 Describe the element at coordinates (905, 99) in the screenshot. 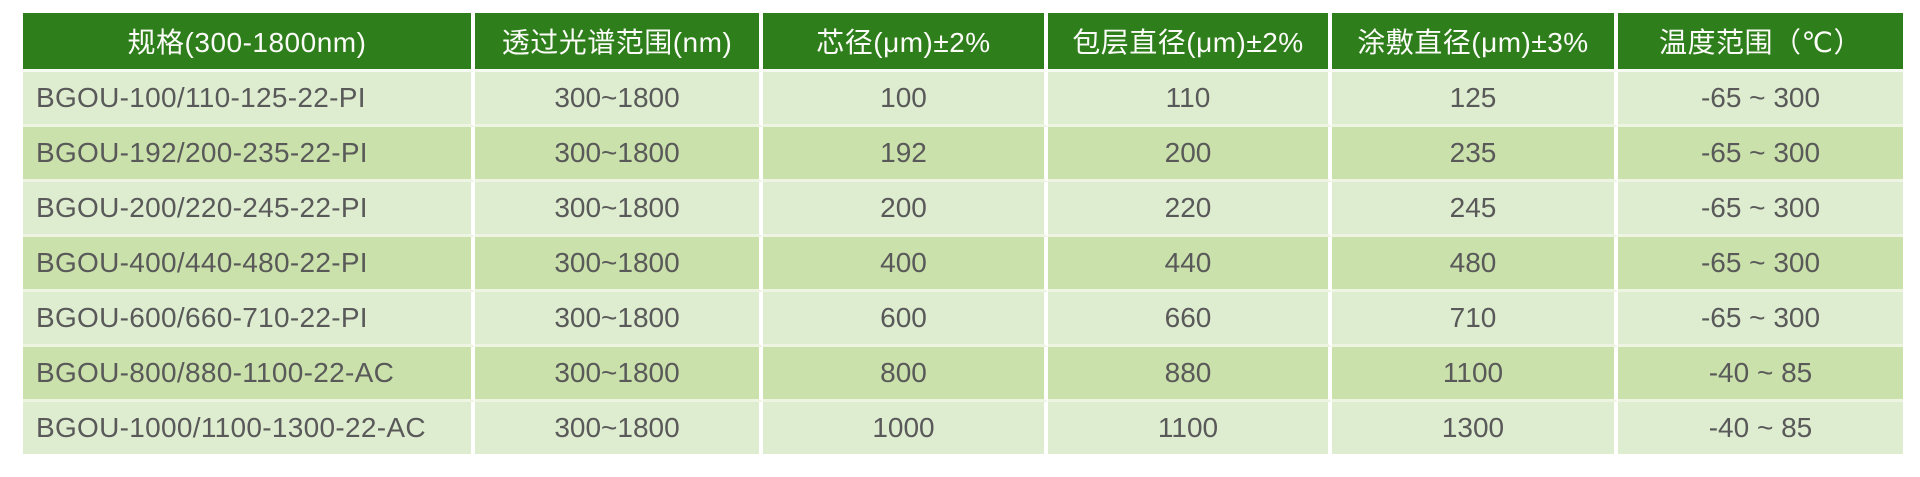

I see `value-cell: 100` at that location.